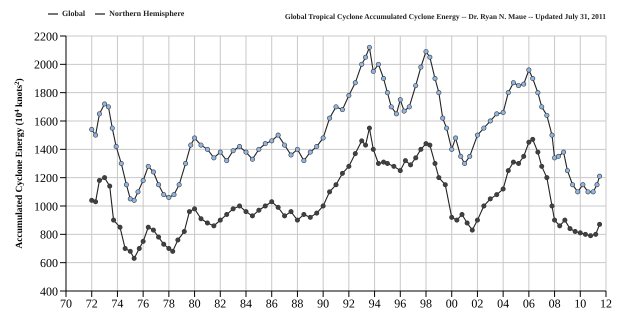 Image resolution: width=628 pixels, height=325 pixels. What do you see at coordinates (46, 149) in the screenshot?
I see `y-tick-label: 1400` at bounding box center [46, 149].